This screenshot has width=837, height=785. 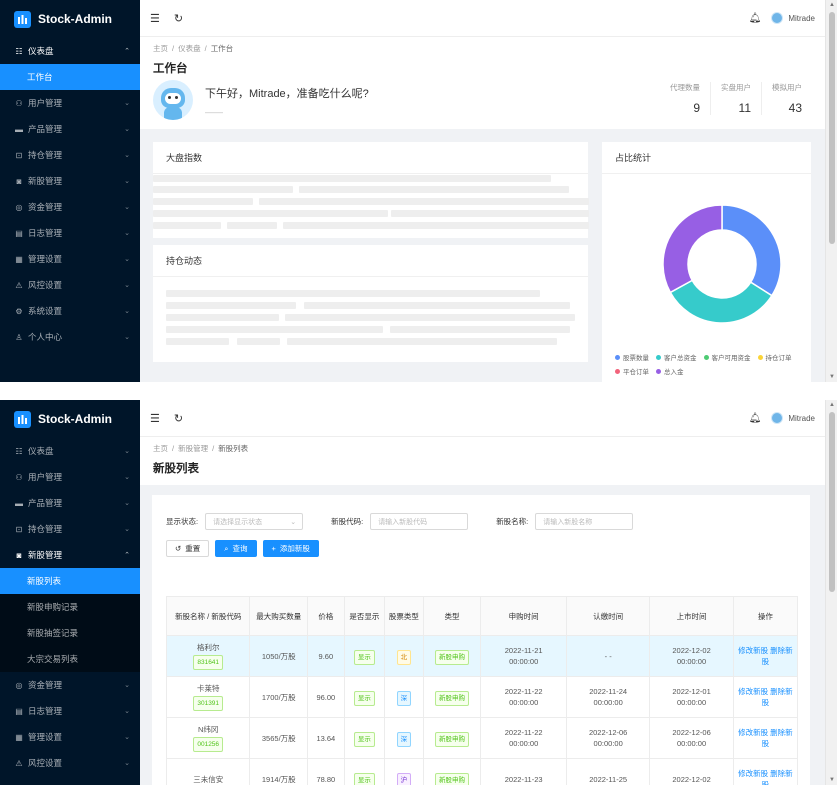 What do you see at coordinates (19, 555) in the screenshot?
I see `menu-icon: ◙` at bounding box center [19, 555].